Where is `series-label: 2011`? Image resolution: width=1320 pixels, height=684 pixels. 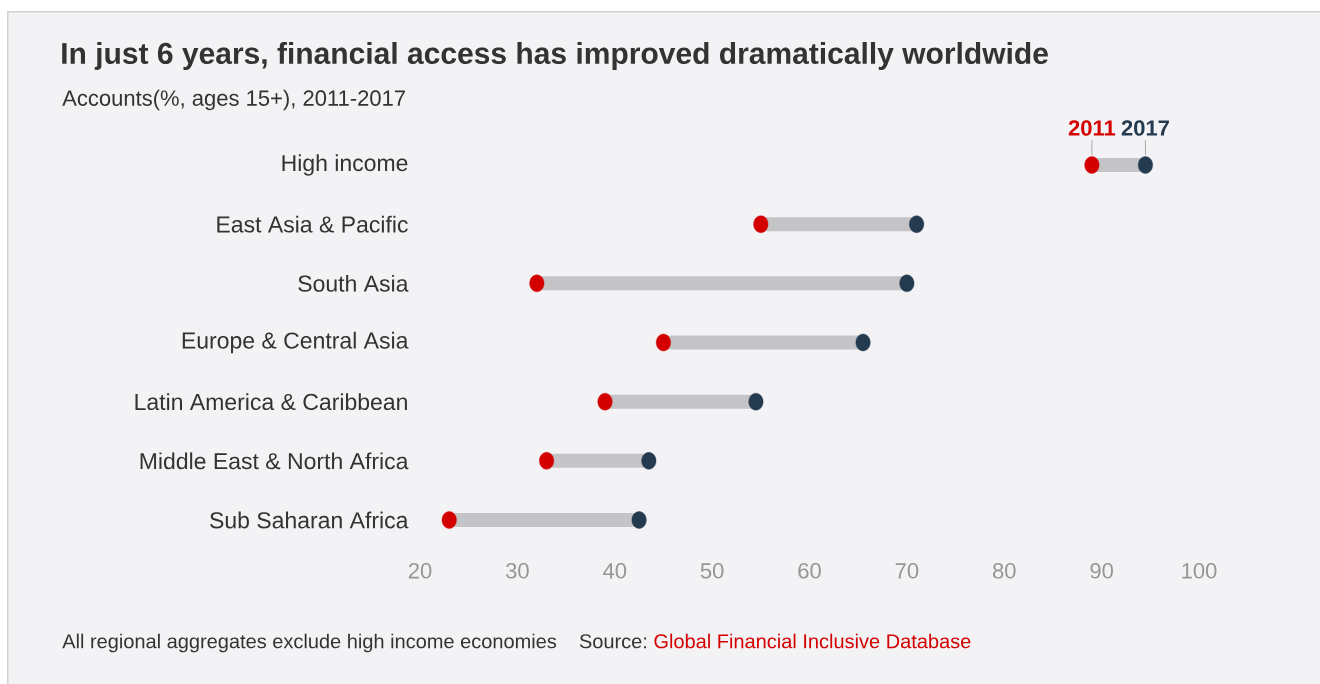 series-label: 2011 is located at coordinates (1092, 128).